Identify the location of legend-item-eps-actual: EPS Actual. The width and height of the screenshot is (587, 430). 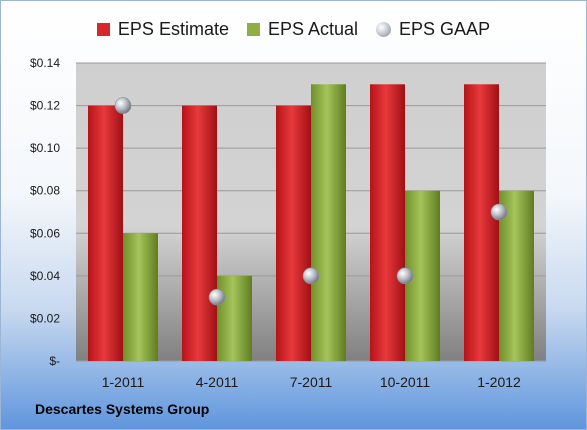
(302, 29).